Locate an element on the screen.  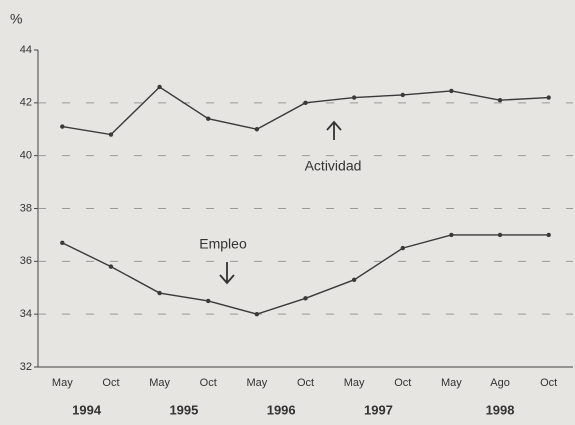
year-label: 1996 is located at coordinates (281, 409).